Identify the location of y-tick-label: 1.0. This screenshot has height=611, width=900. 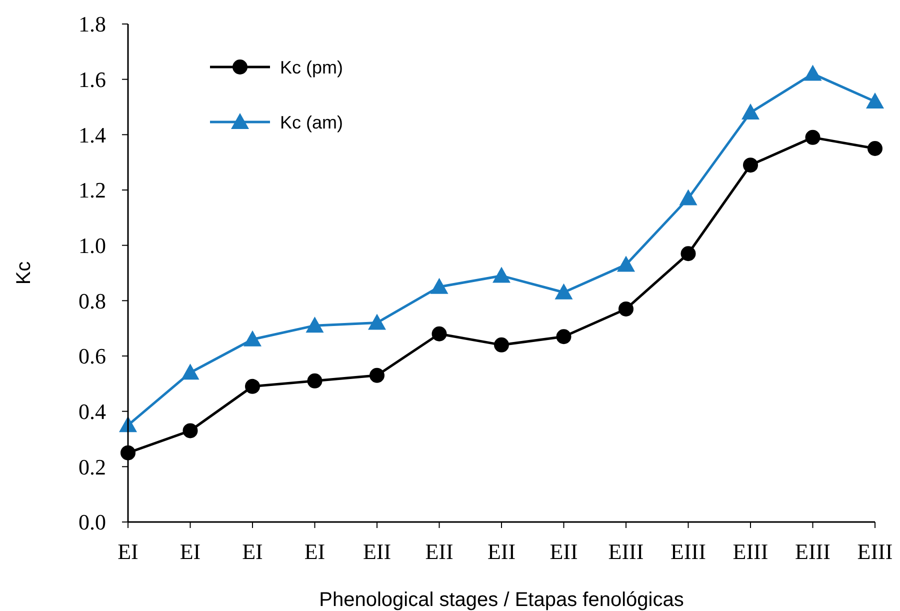
(92, 245).